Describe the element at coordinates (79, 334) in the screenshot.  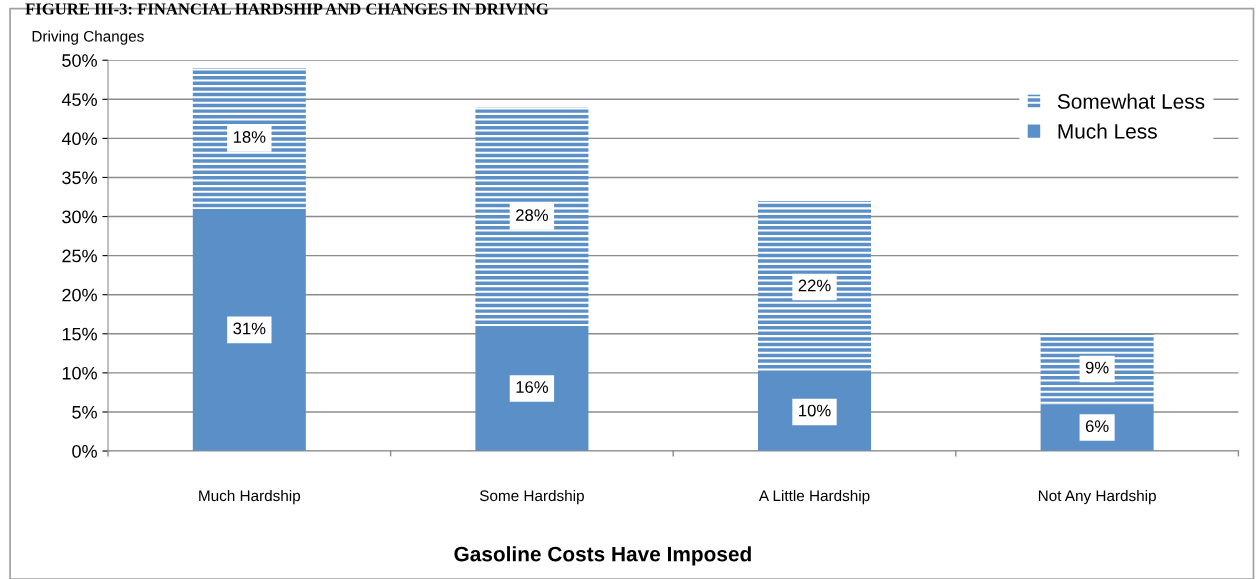
I see `y-tick-label: 15%` at that location.